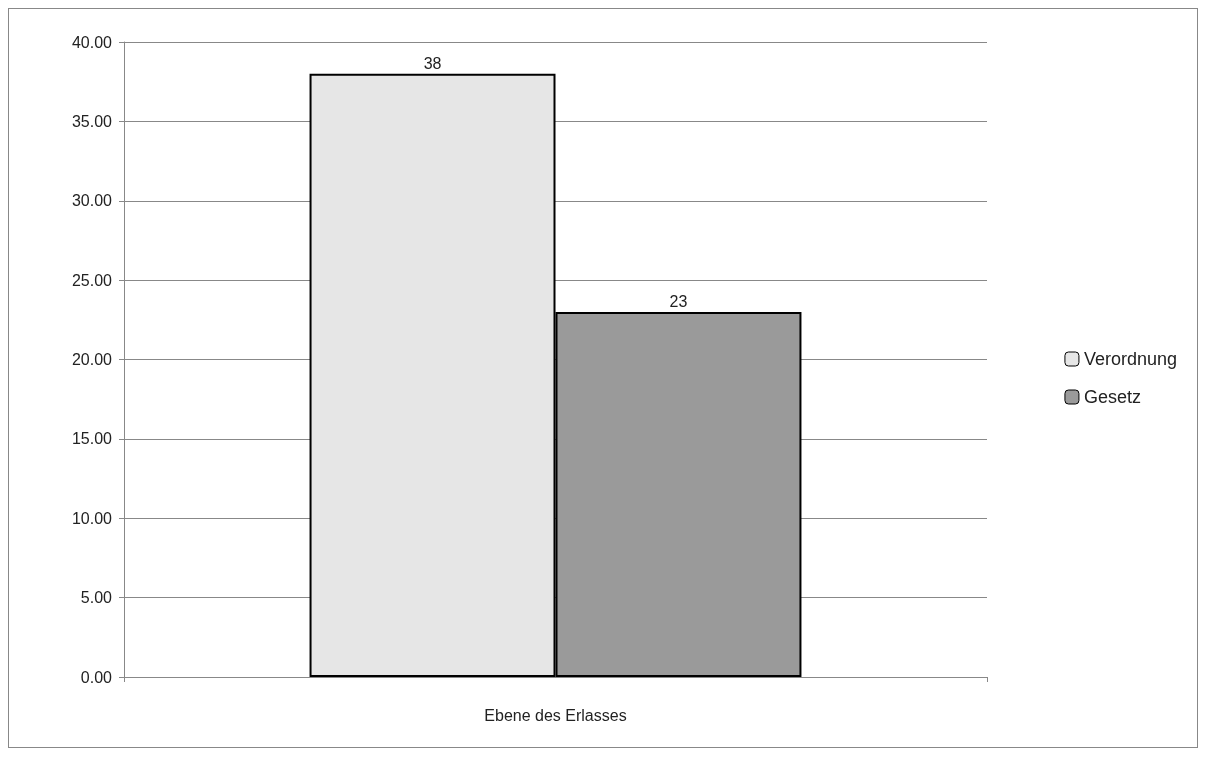 The image size is (1208, 760). I want to click on y-tick-label: 30.00, so click(92, 201).